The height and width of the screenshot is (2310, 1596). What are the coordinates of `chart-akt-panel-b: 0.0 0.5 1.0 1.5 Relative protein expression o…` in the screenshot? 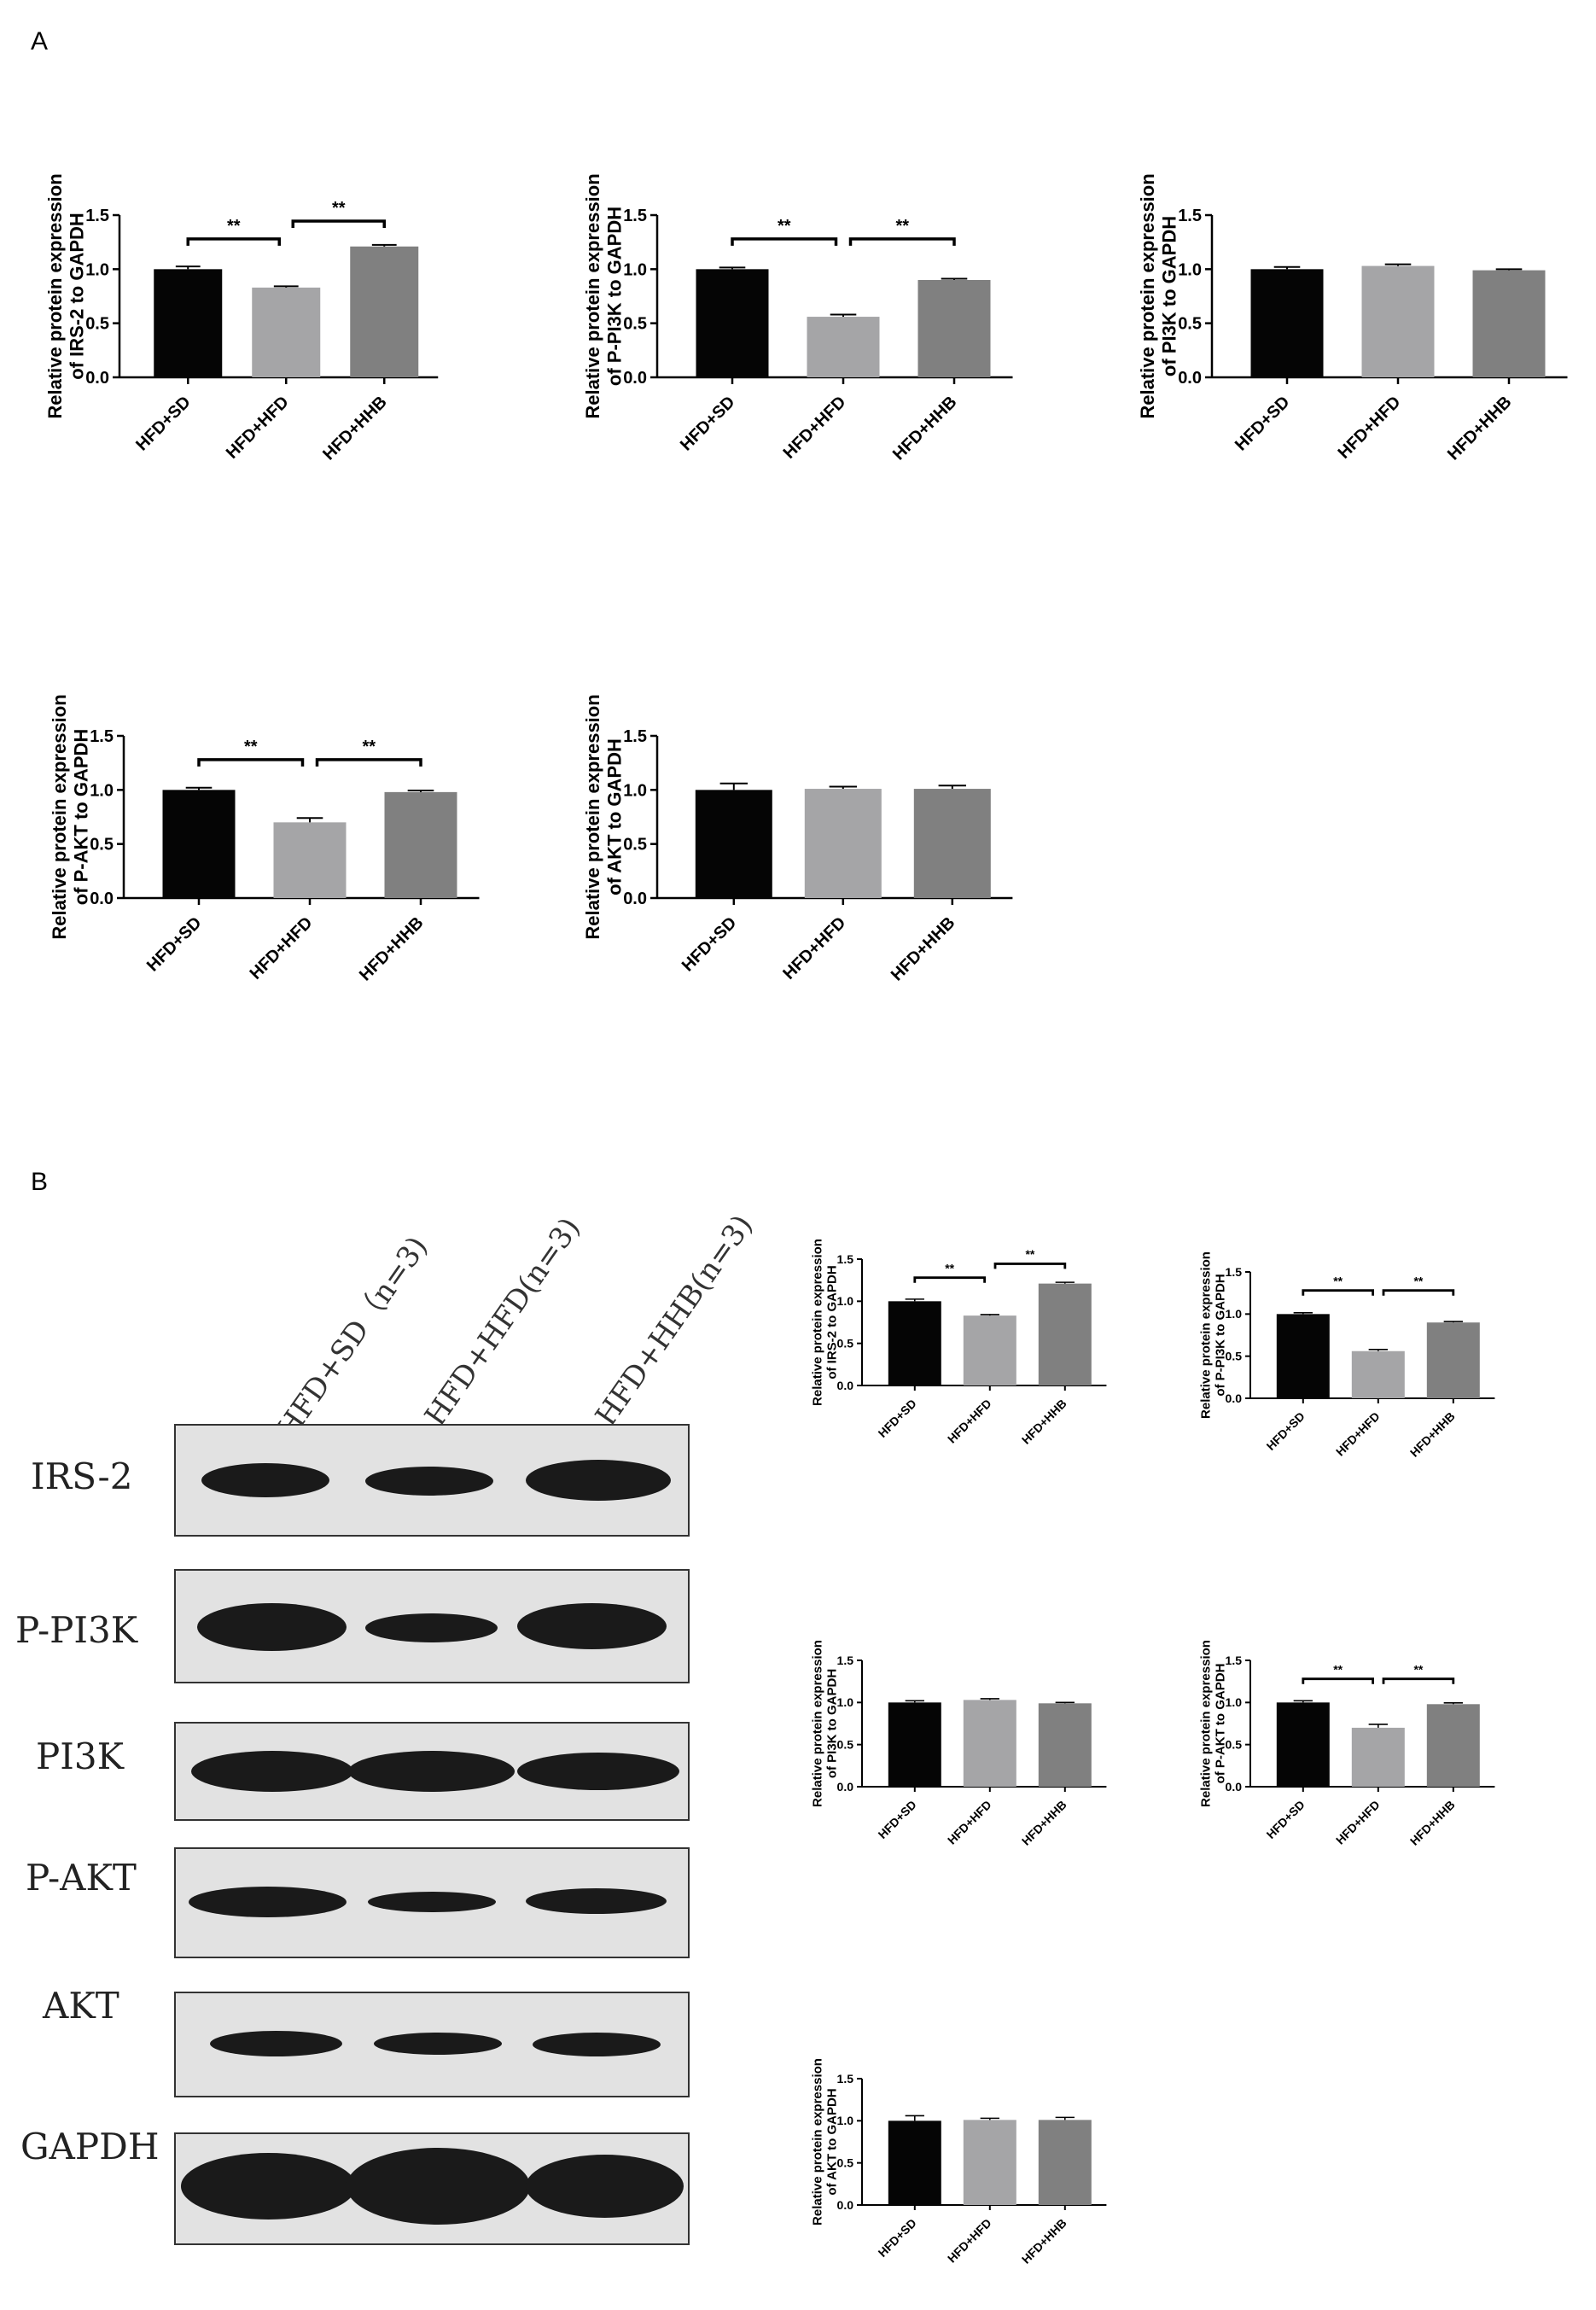 It's located at (958, 2162).